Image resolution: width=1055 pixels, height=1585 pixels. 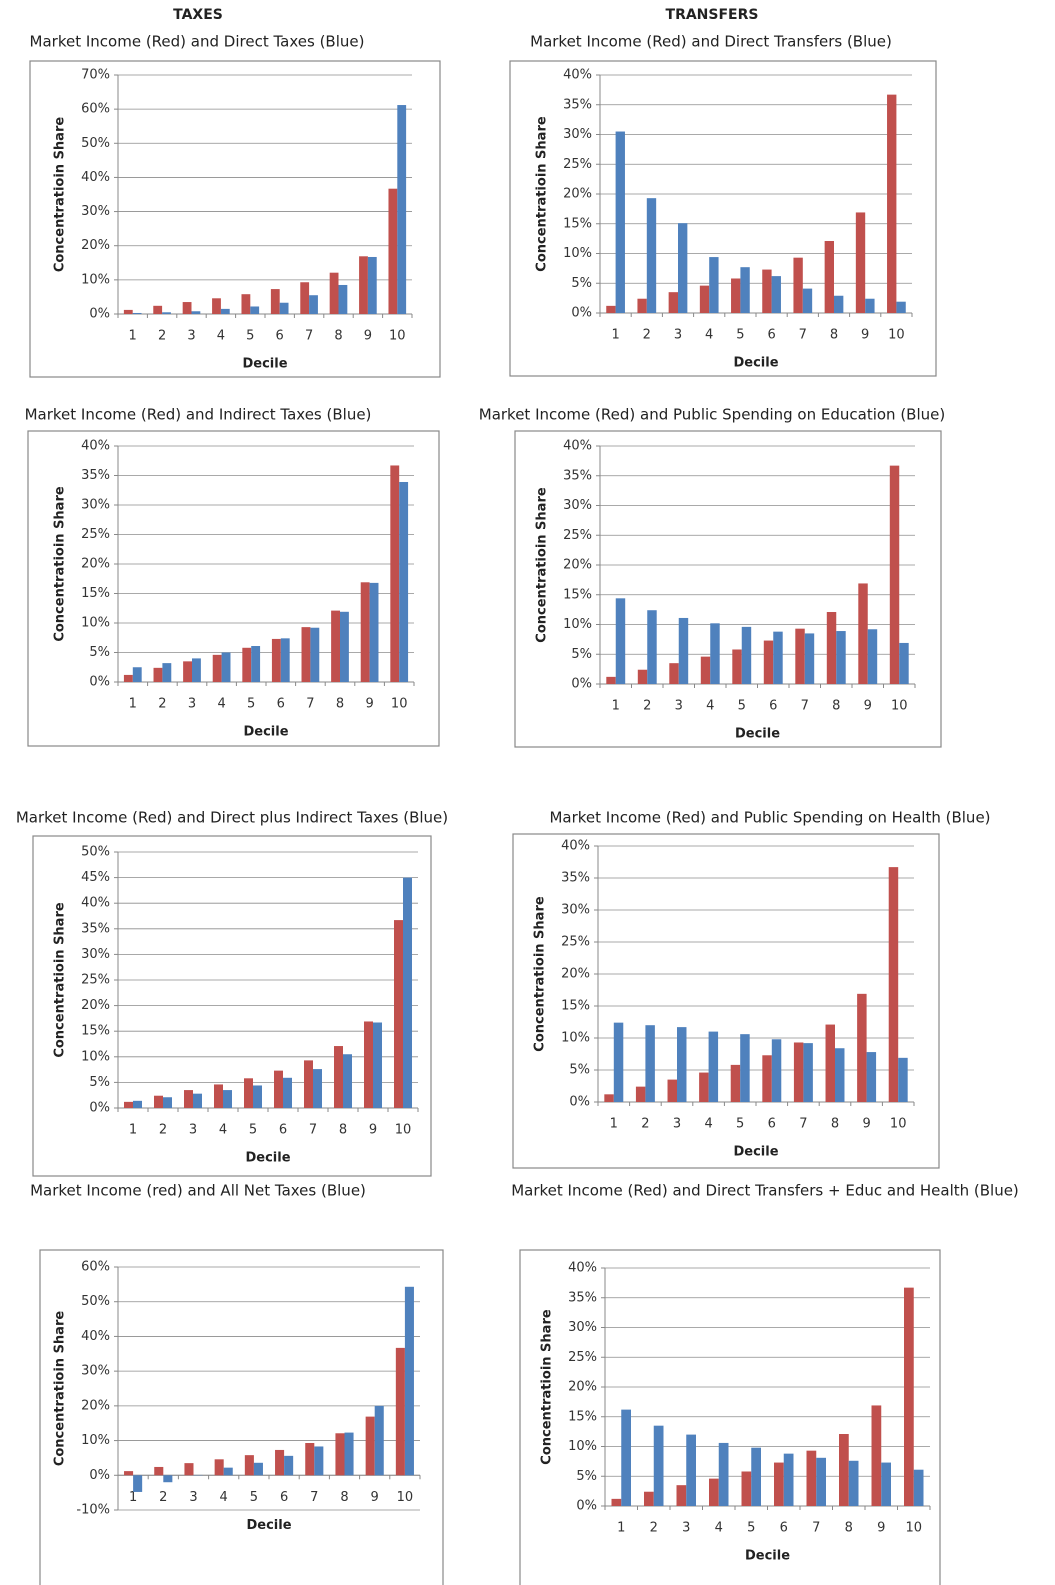 What do you see at coordinates (93, 1510) in the screenshot?
I see `y-tick-label: -10%` at bounding box center [93, 1510].